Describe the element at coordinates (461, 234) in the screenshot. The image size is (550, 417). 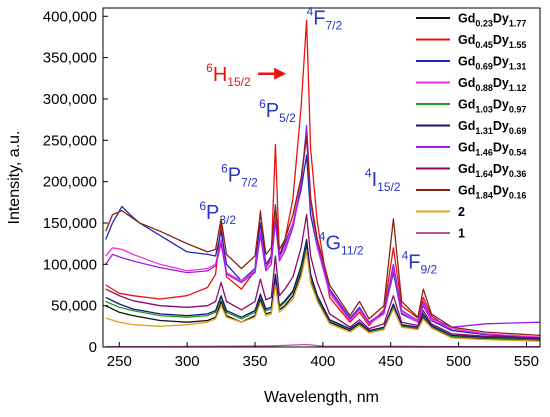
I see `legend-label: 1` at that location.